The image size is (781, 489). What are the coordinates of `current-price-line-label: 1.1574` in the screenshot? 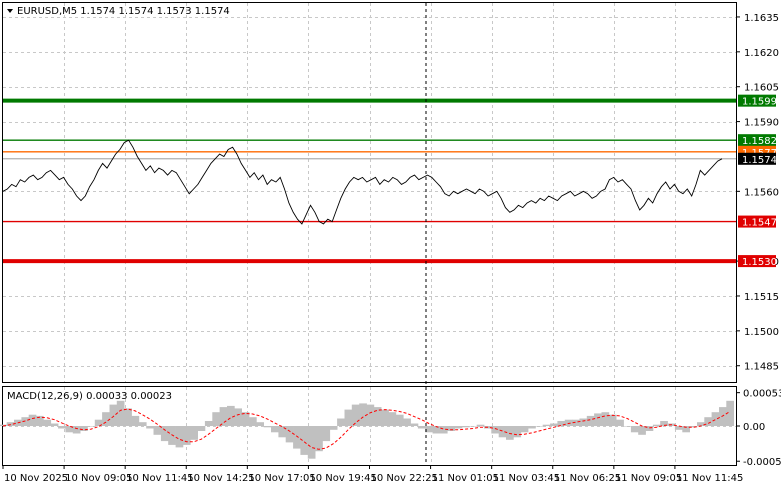 It's located at (759, 160).